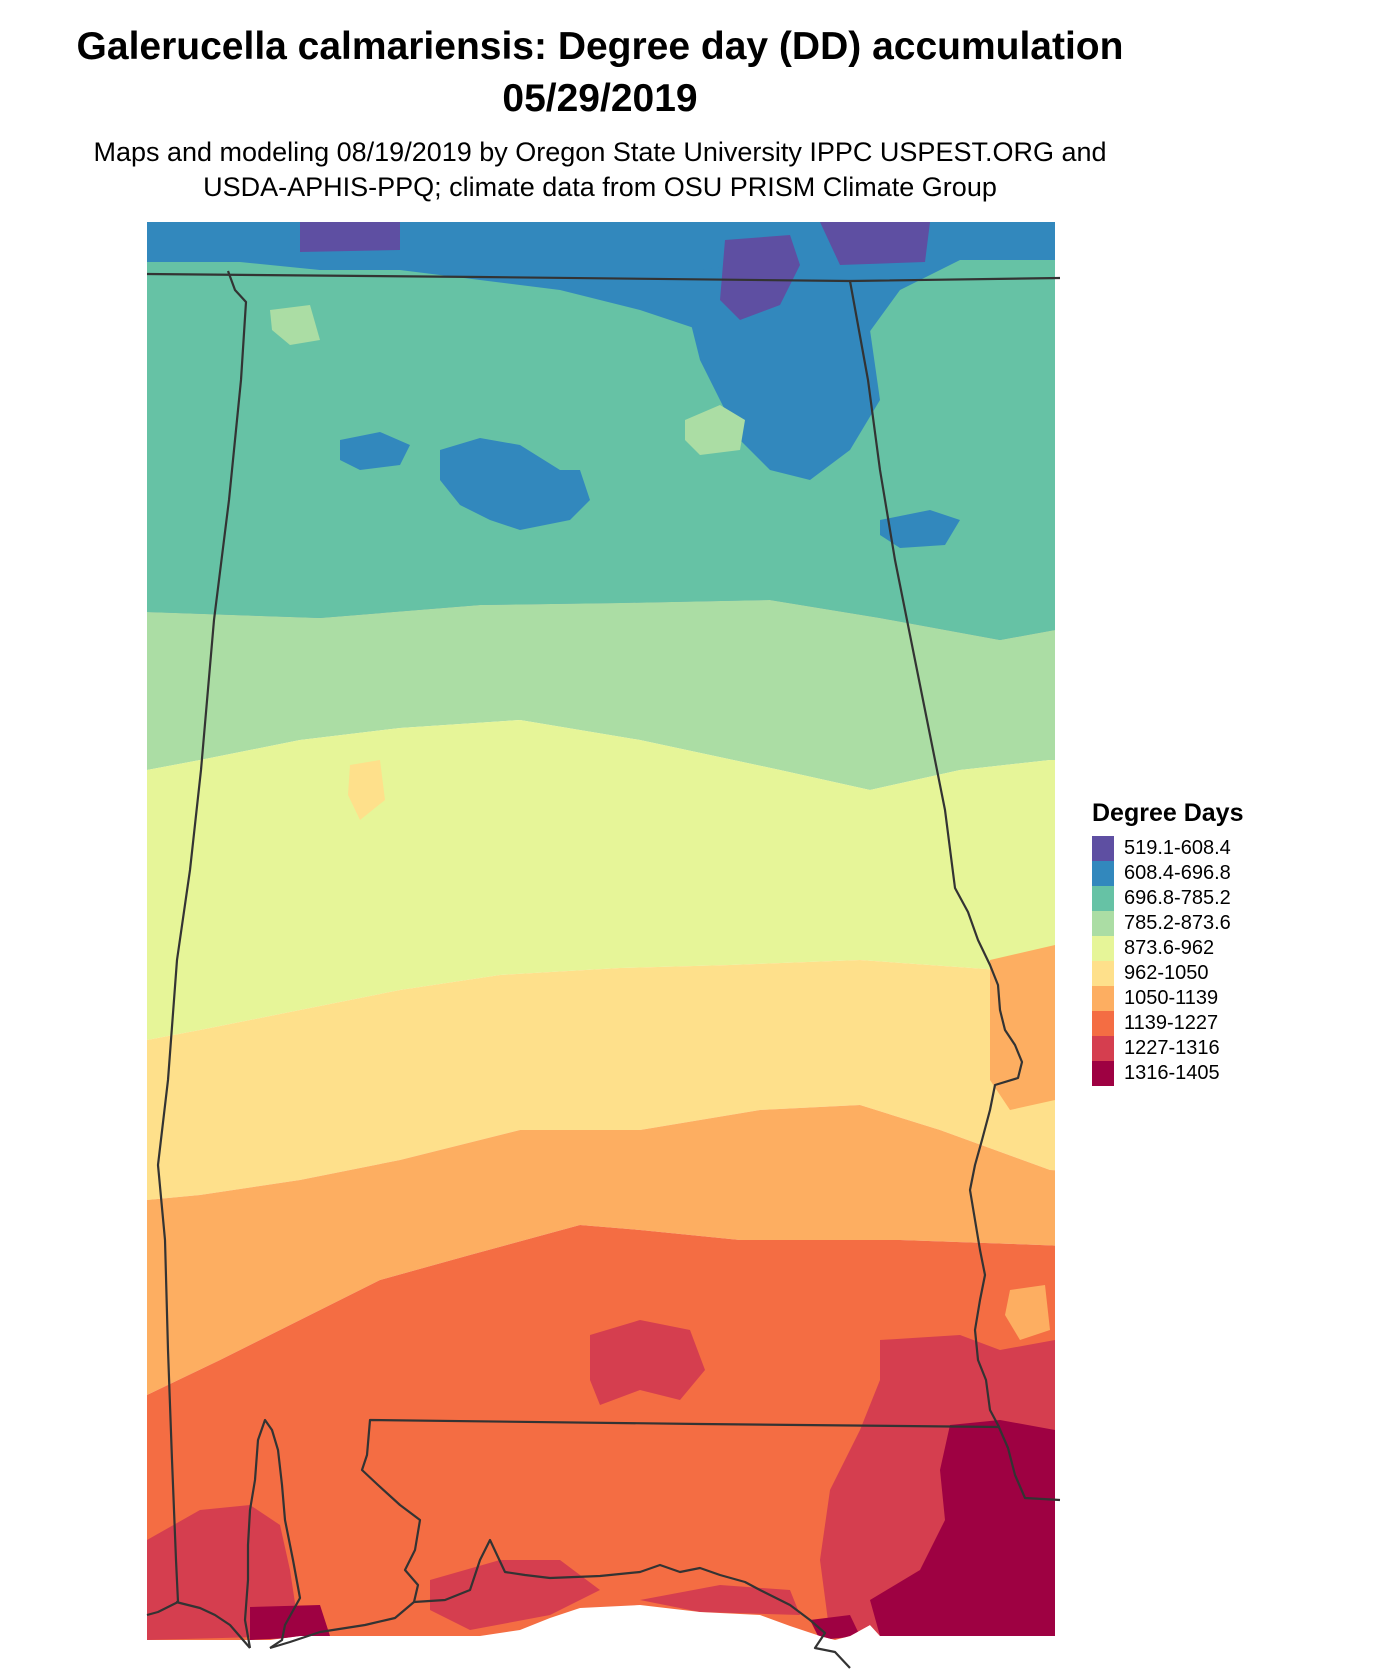 This screenshot has width=1399, height=1670. Describe the element at coordinates (272, 1533) in the screenshot. I see `mobile-bay-shore` at that location.